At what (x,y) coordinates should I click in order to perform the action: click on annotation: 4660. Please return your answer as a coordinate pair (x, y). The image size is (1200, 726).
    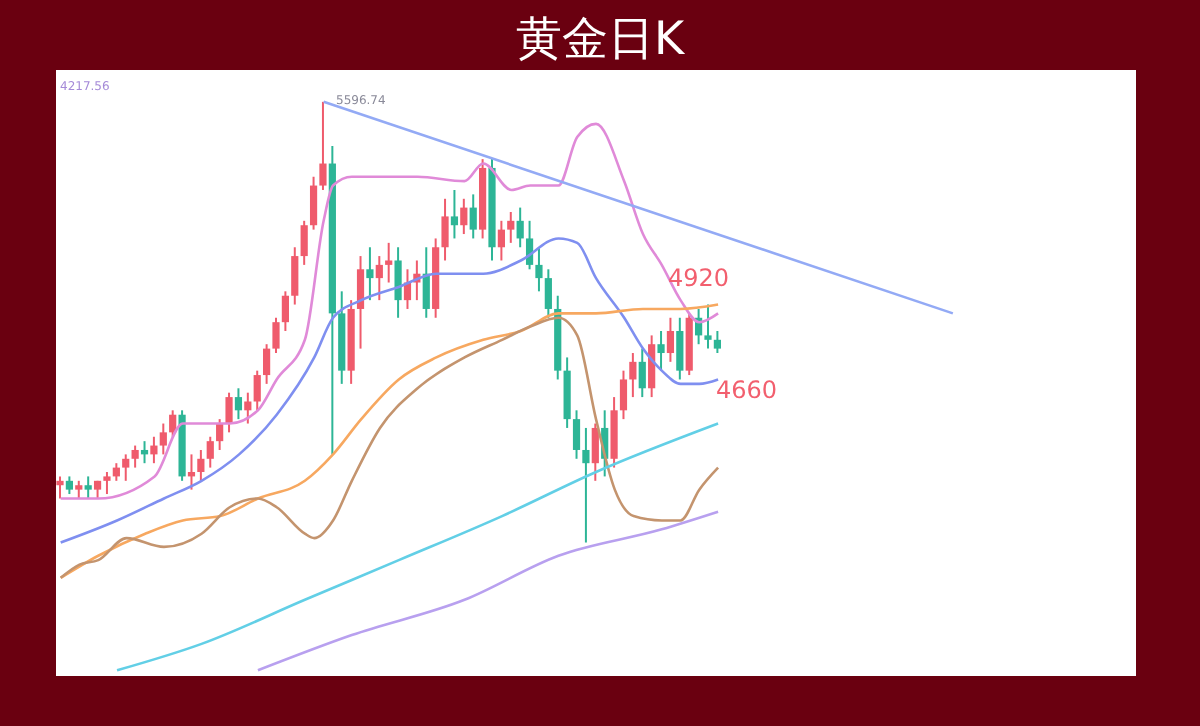
    Looking at the image, I should click on (747, 390).